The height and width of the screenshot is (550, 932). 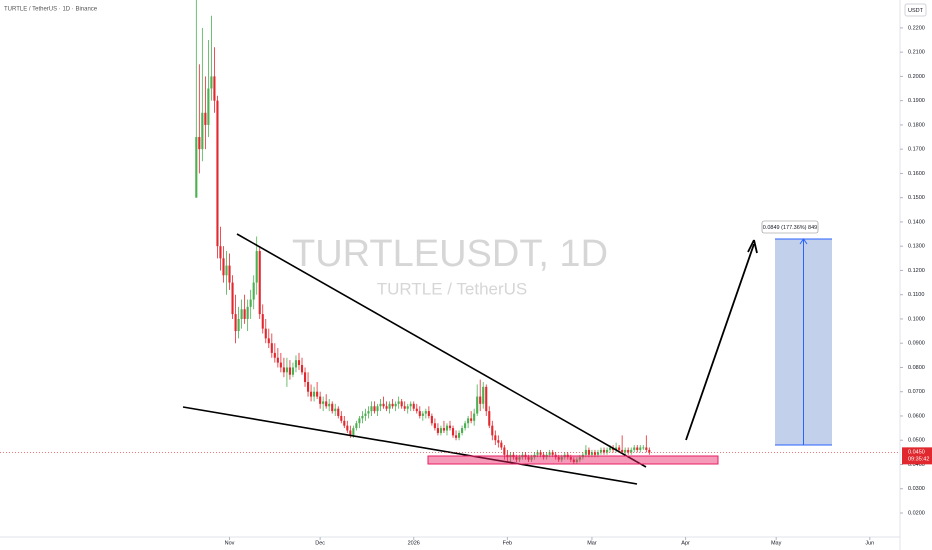 What do you see at coordinates (752, 246) in the screenshot?
I see `projection-arrowhead` at bounding box center [752, 246].